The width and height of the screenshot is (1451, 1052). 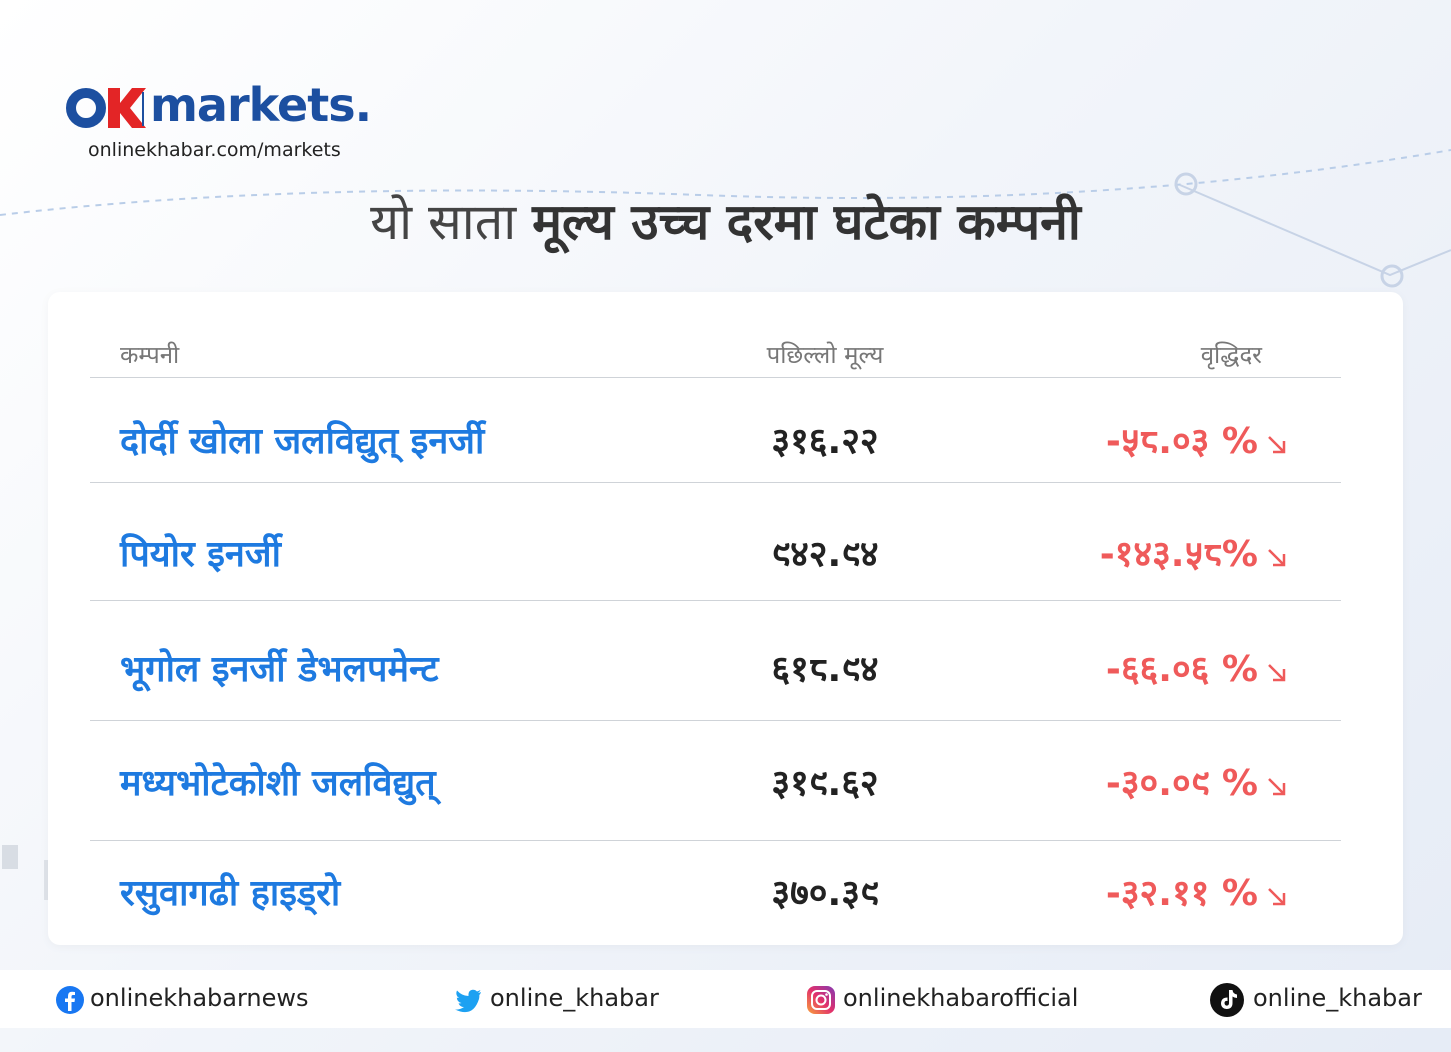 What do you see at coordinates (143, 109) in the screenshot?
I see `logo-divider` at bounding box center [143, 109].